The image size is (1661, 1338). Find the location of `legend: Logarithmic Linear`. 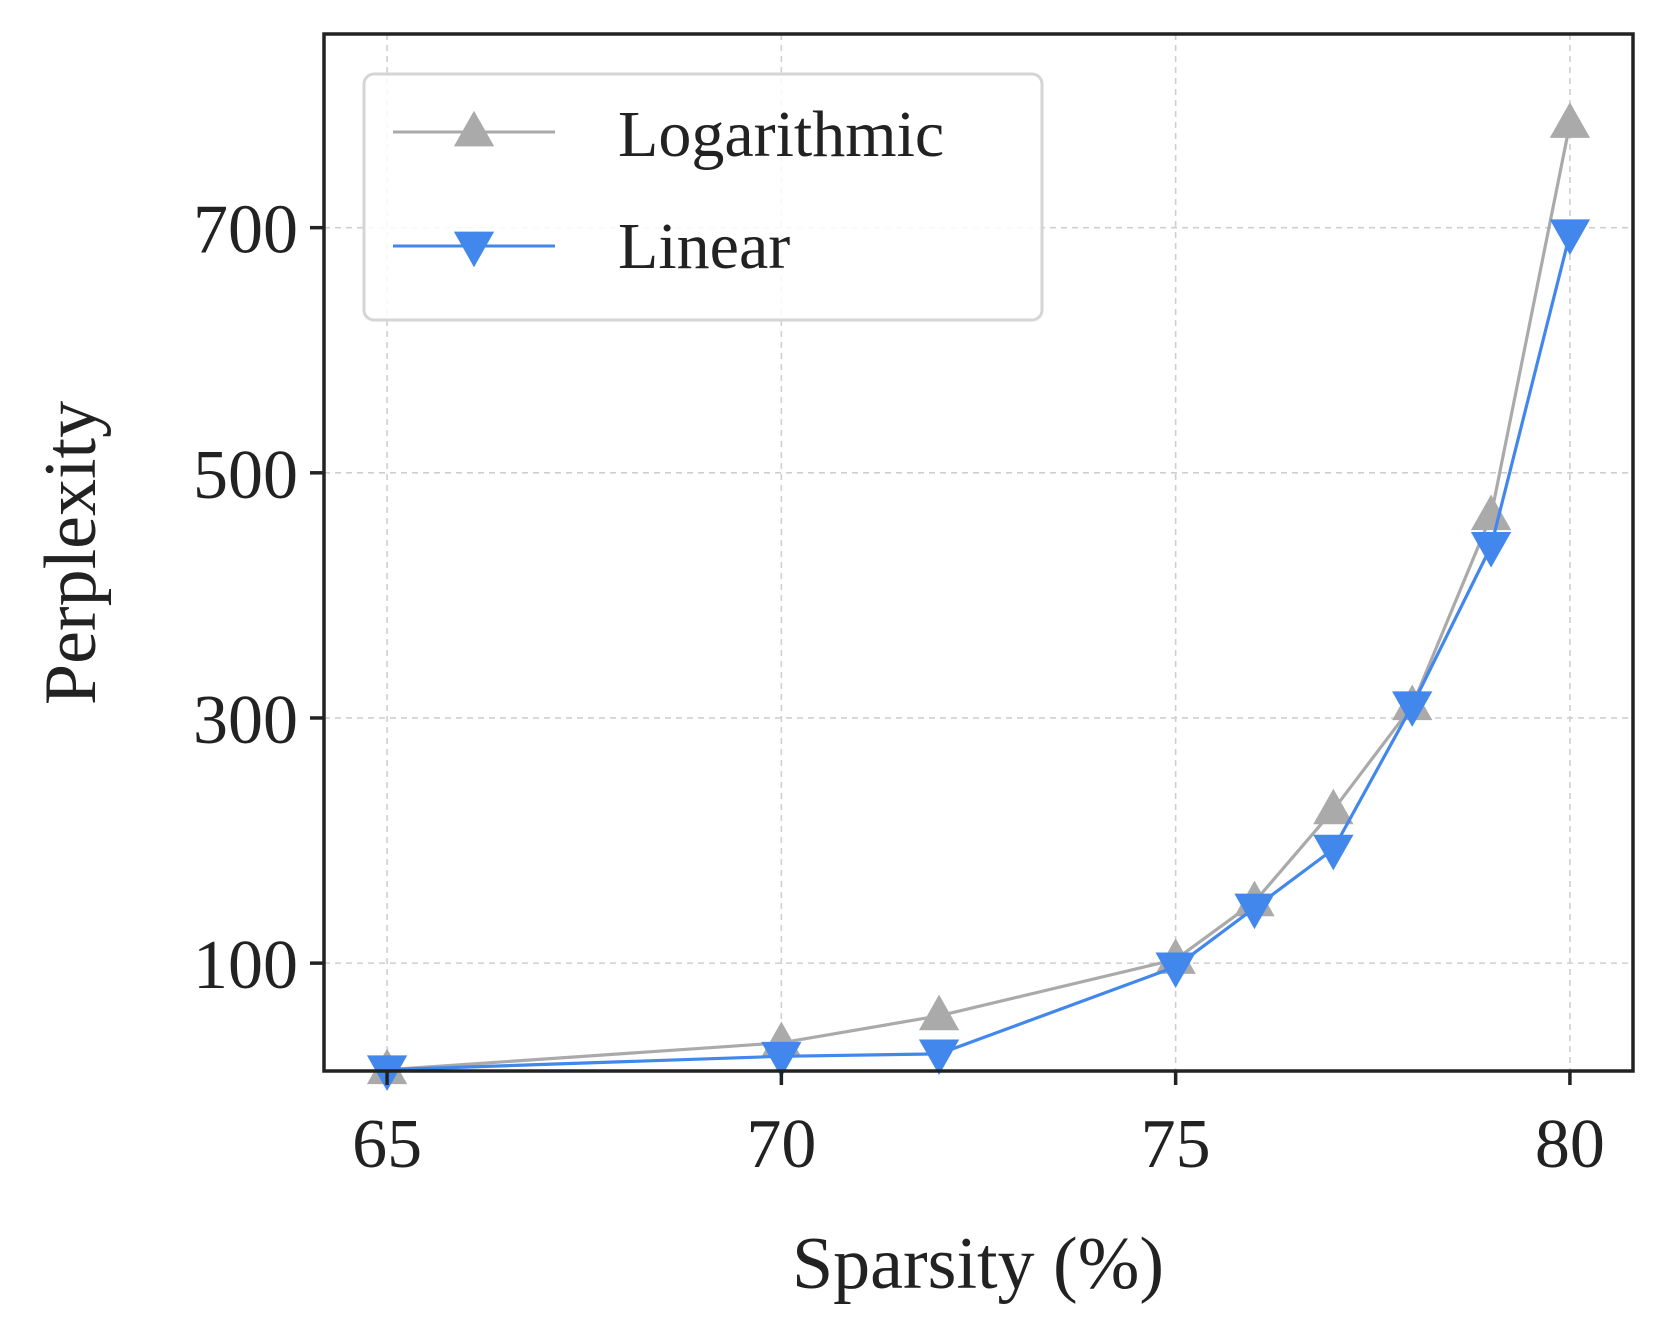

legend: Logarithmic Linear is located at coordinates (703, 197).